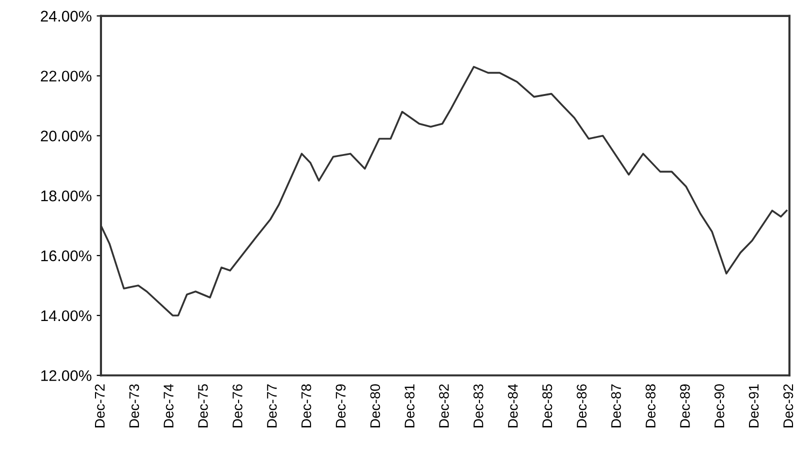  Describe the element at coordinates (237, 406) in the screenshot. I see `x-tick-label: Dec-76` at that location.